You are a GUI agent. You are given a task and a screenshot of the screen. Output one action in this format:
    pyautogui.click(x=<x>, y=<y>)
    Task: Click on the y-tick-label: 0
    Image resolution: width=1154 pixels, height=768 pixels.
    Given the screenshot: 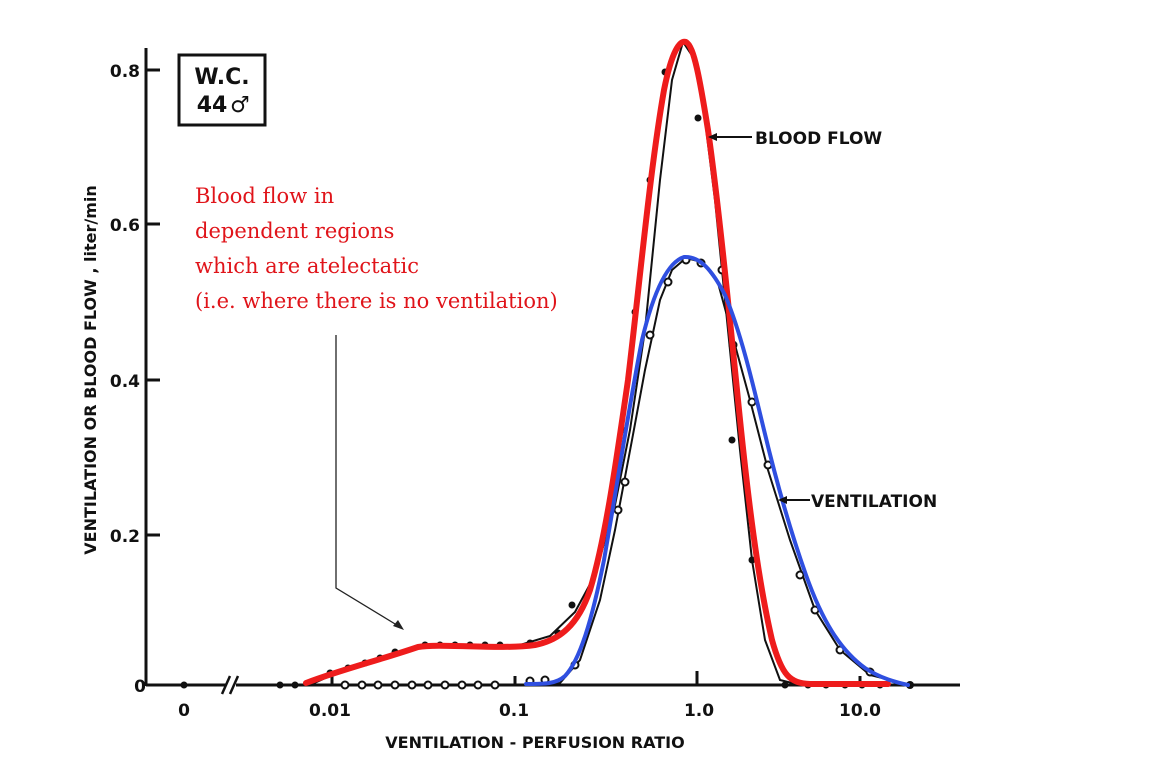 What is the action you would take?
    pyautogui.click(x=140, y=687)
    